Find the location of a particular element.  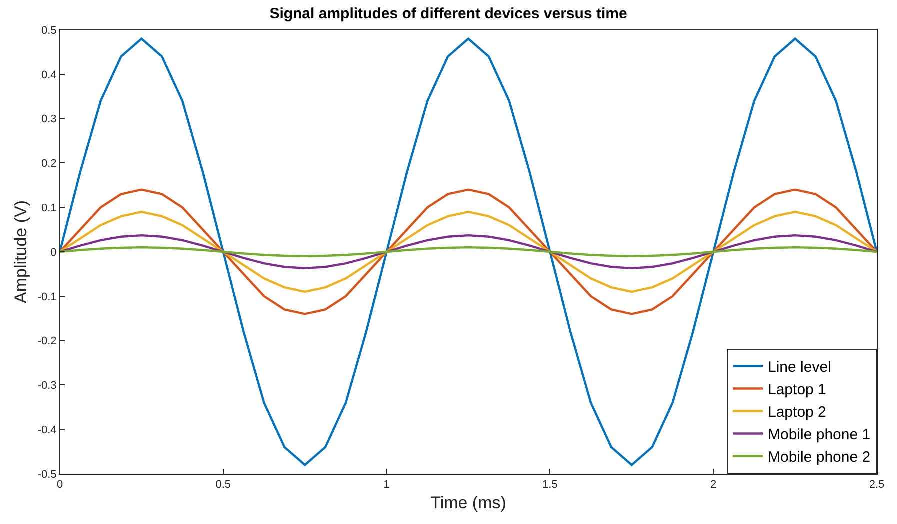

legend-label: Laptop 1 is located at coordinates (797, 390).